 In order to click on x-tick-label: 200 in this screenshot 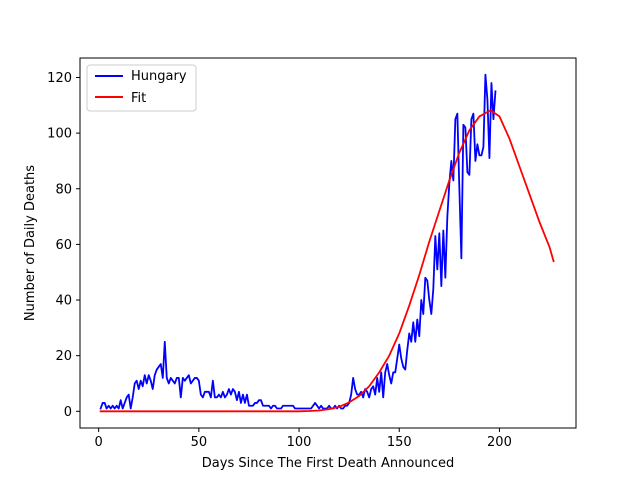, I will do `click(499, 442)`.